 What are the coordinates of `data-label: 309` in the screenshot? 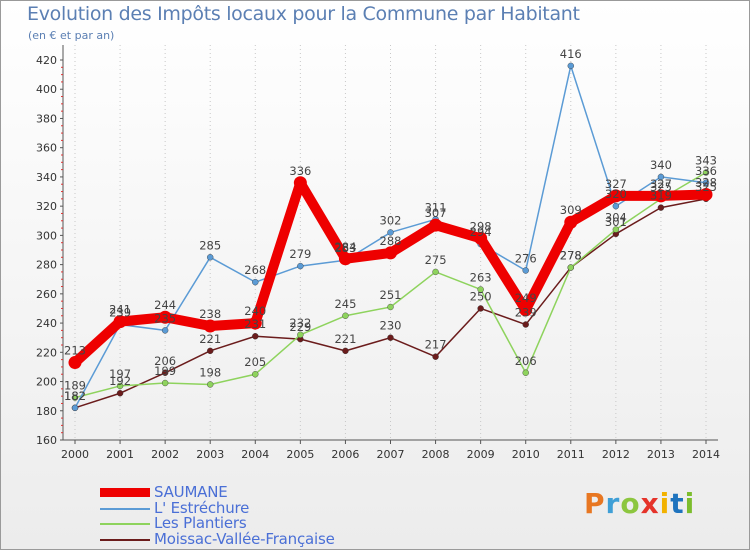 It's located at (571, 210).